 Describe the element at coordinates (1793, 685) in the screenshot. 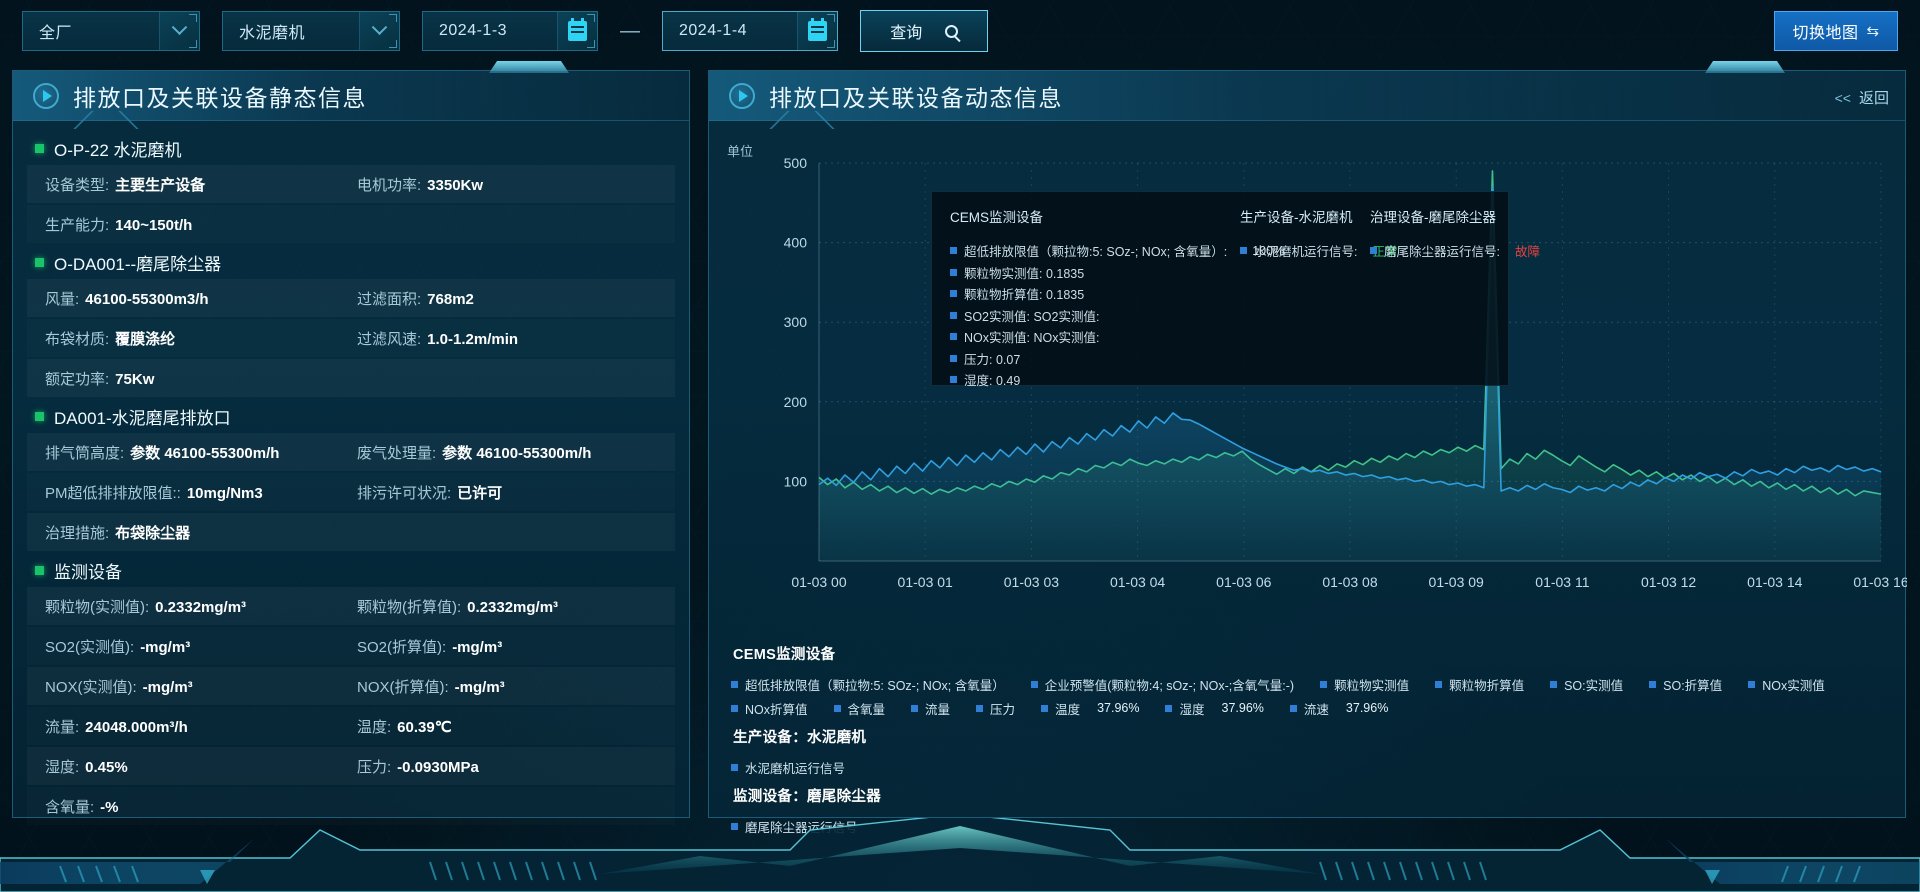

I see `legend-item-label: NOx实测值` at that location.